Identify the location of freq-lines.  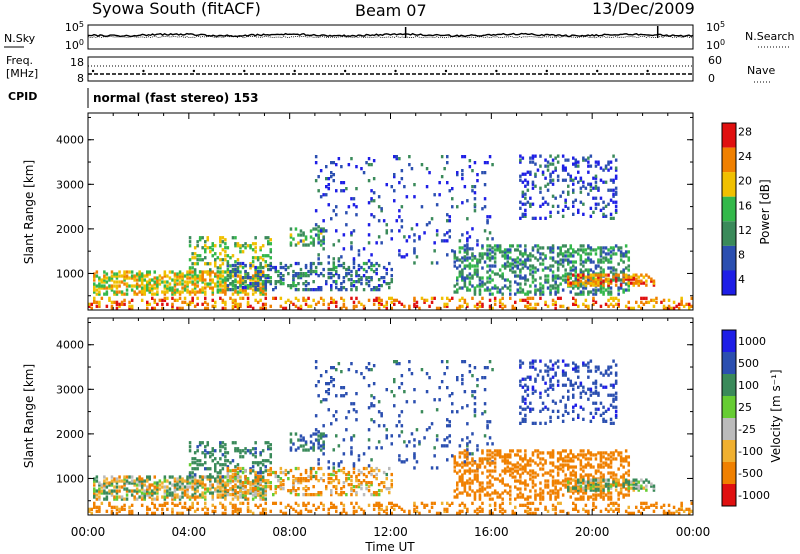
(390, 70).